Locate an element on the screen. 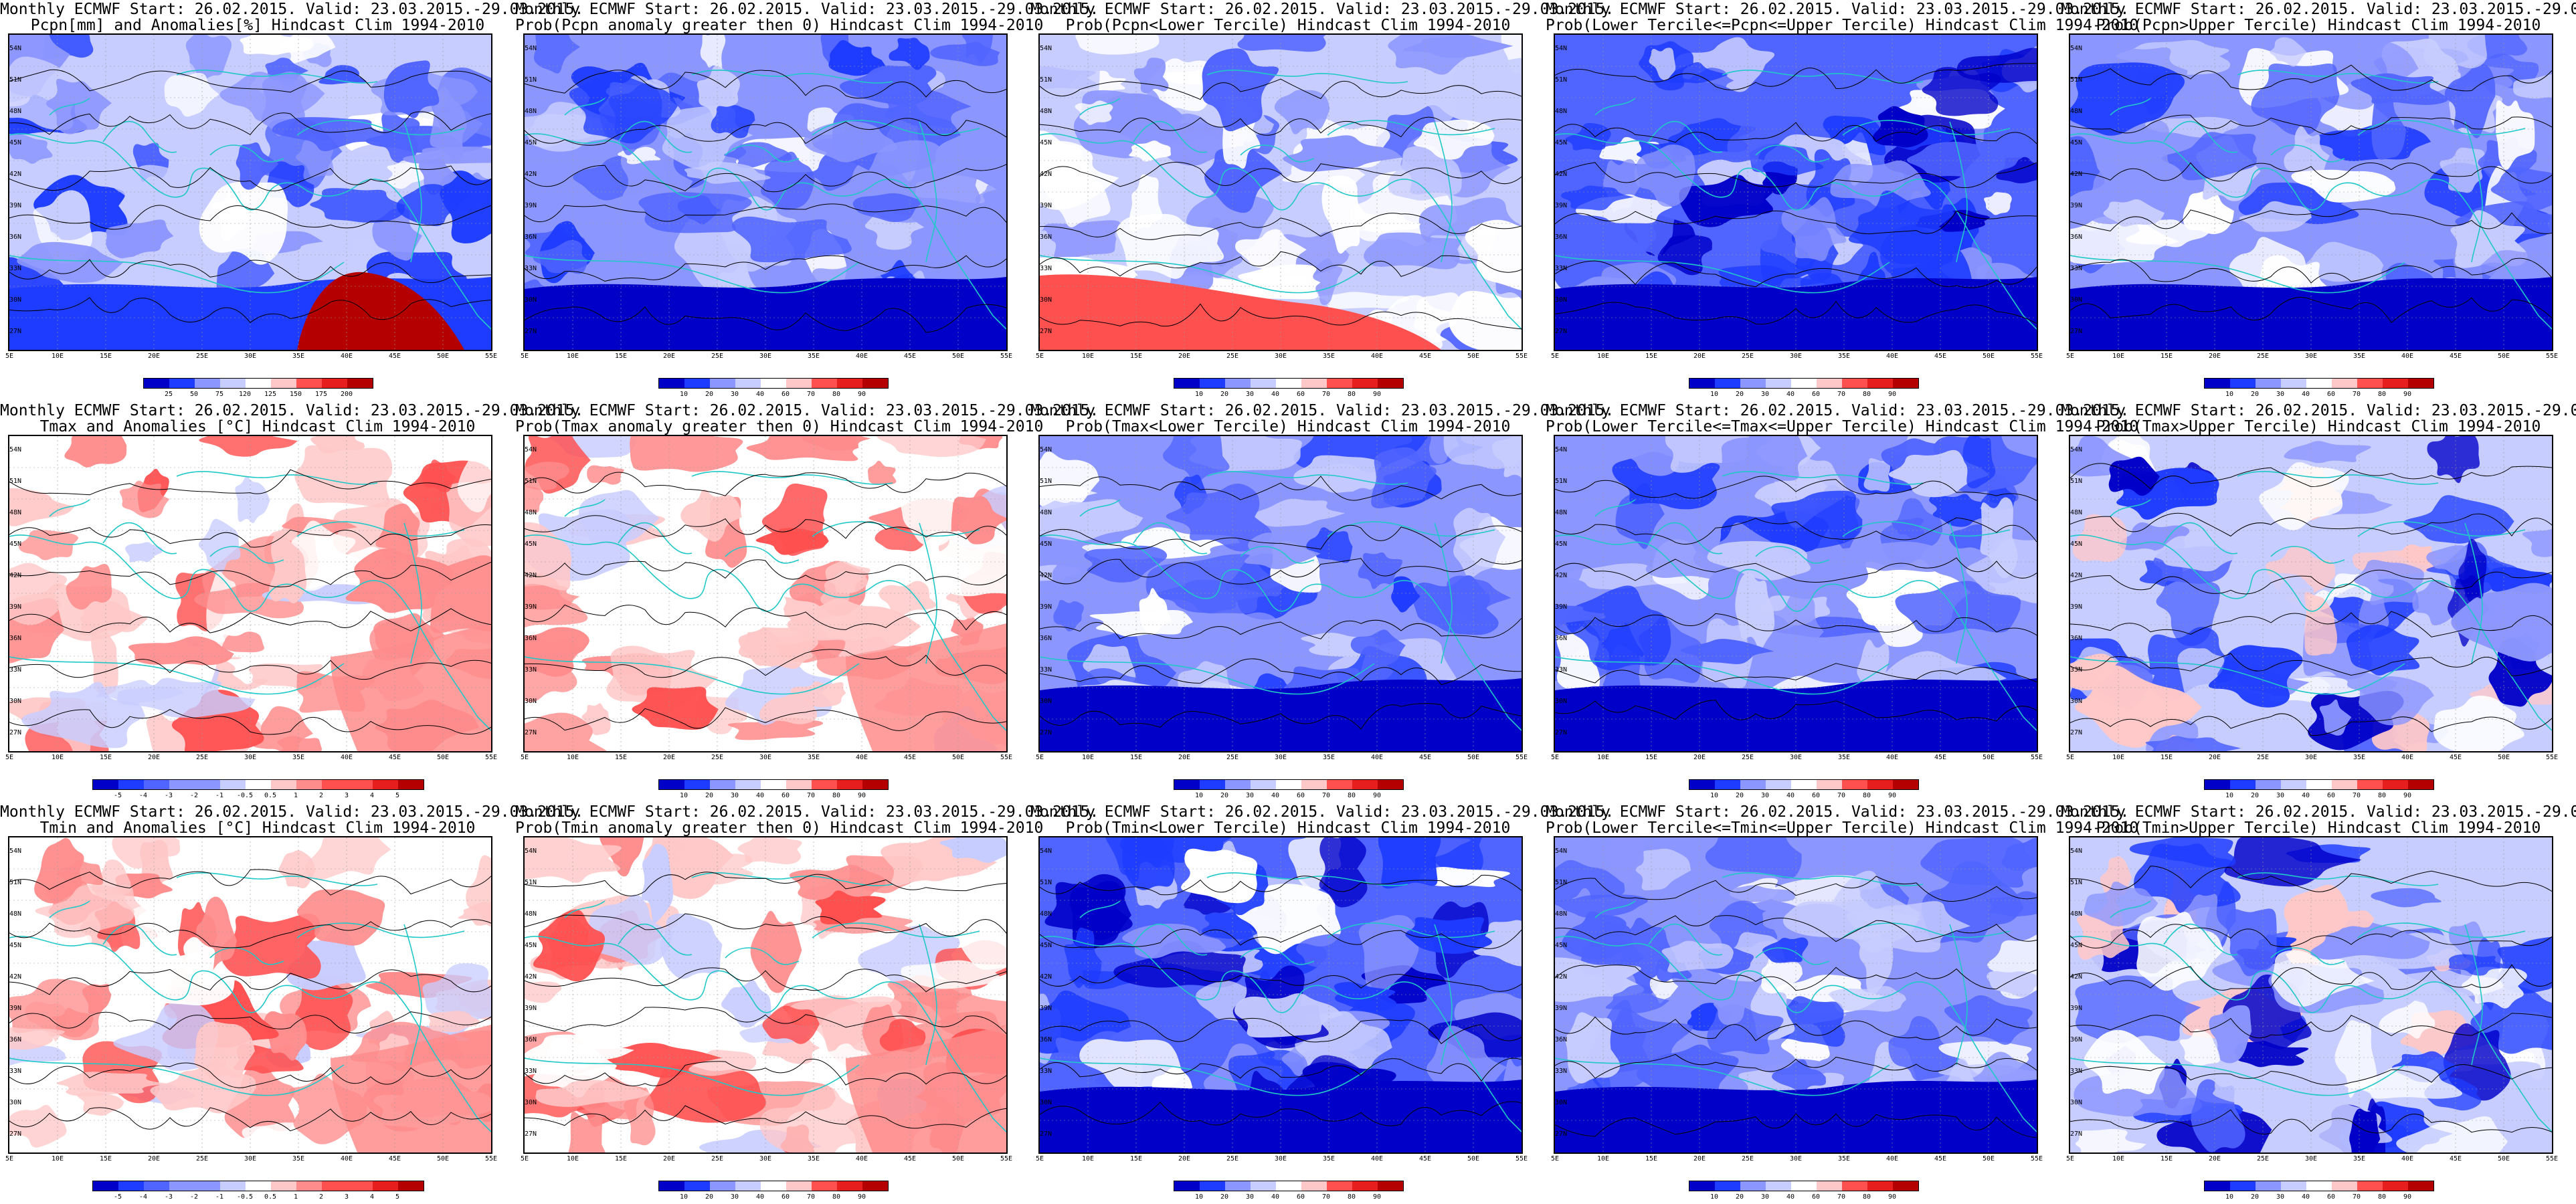 Image resolution: width=2576 pixels, height=1204 pixels. colorbar-label: 20 is located at coordinates (709, 795).